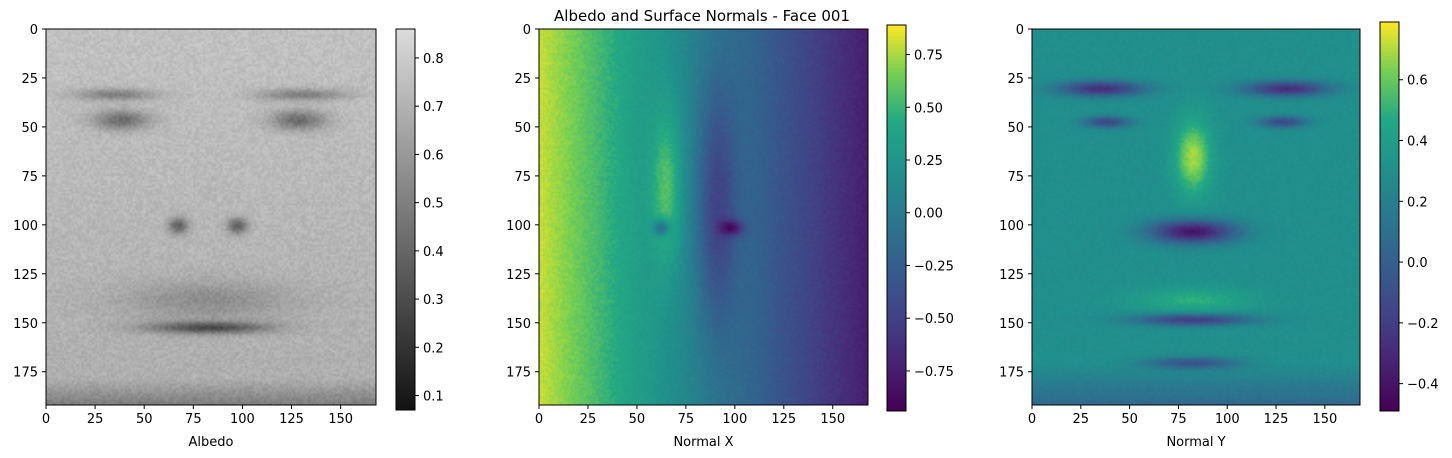 Image resolution: width=1452 pixels, height=458 pixels. What do you see at coordinates (1423, 385) in the screenshot?
I see `colorbar-tick-label: −0.4` at bounding box center [1423, 385].